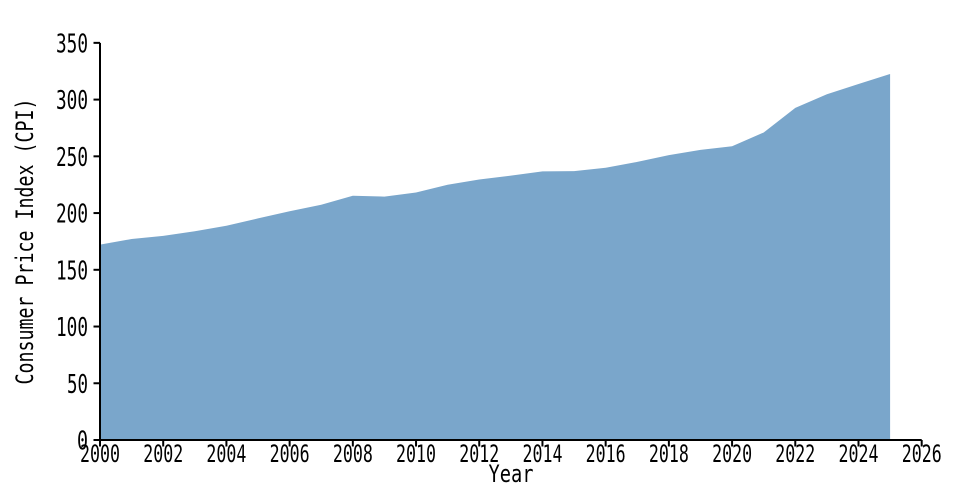  Describe the element at coordinates (922, 454) in the screenshot. I see `x-tick-label: 2026` at that location.